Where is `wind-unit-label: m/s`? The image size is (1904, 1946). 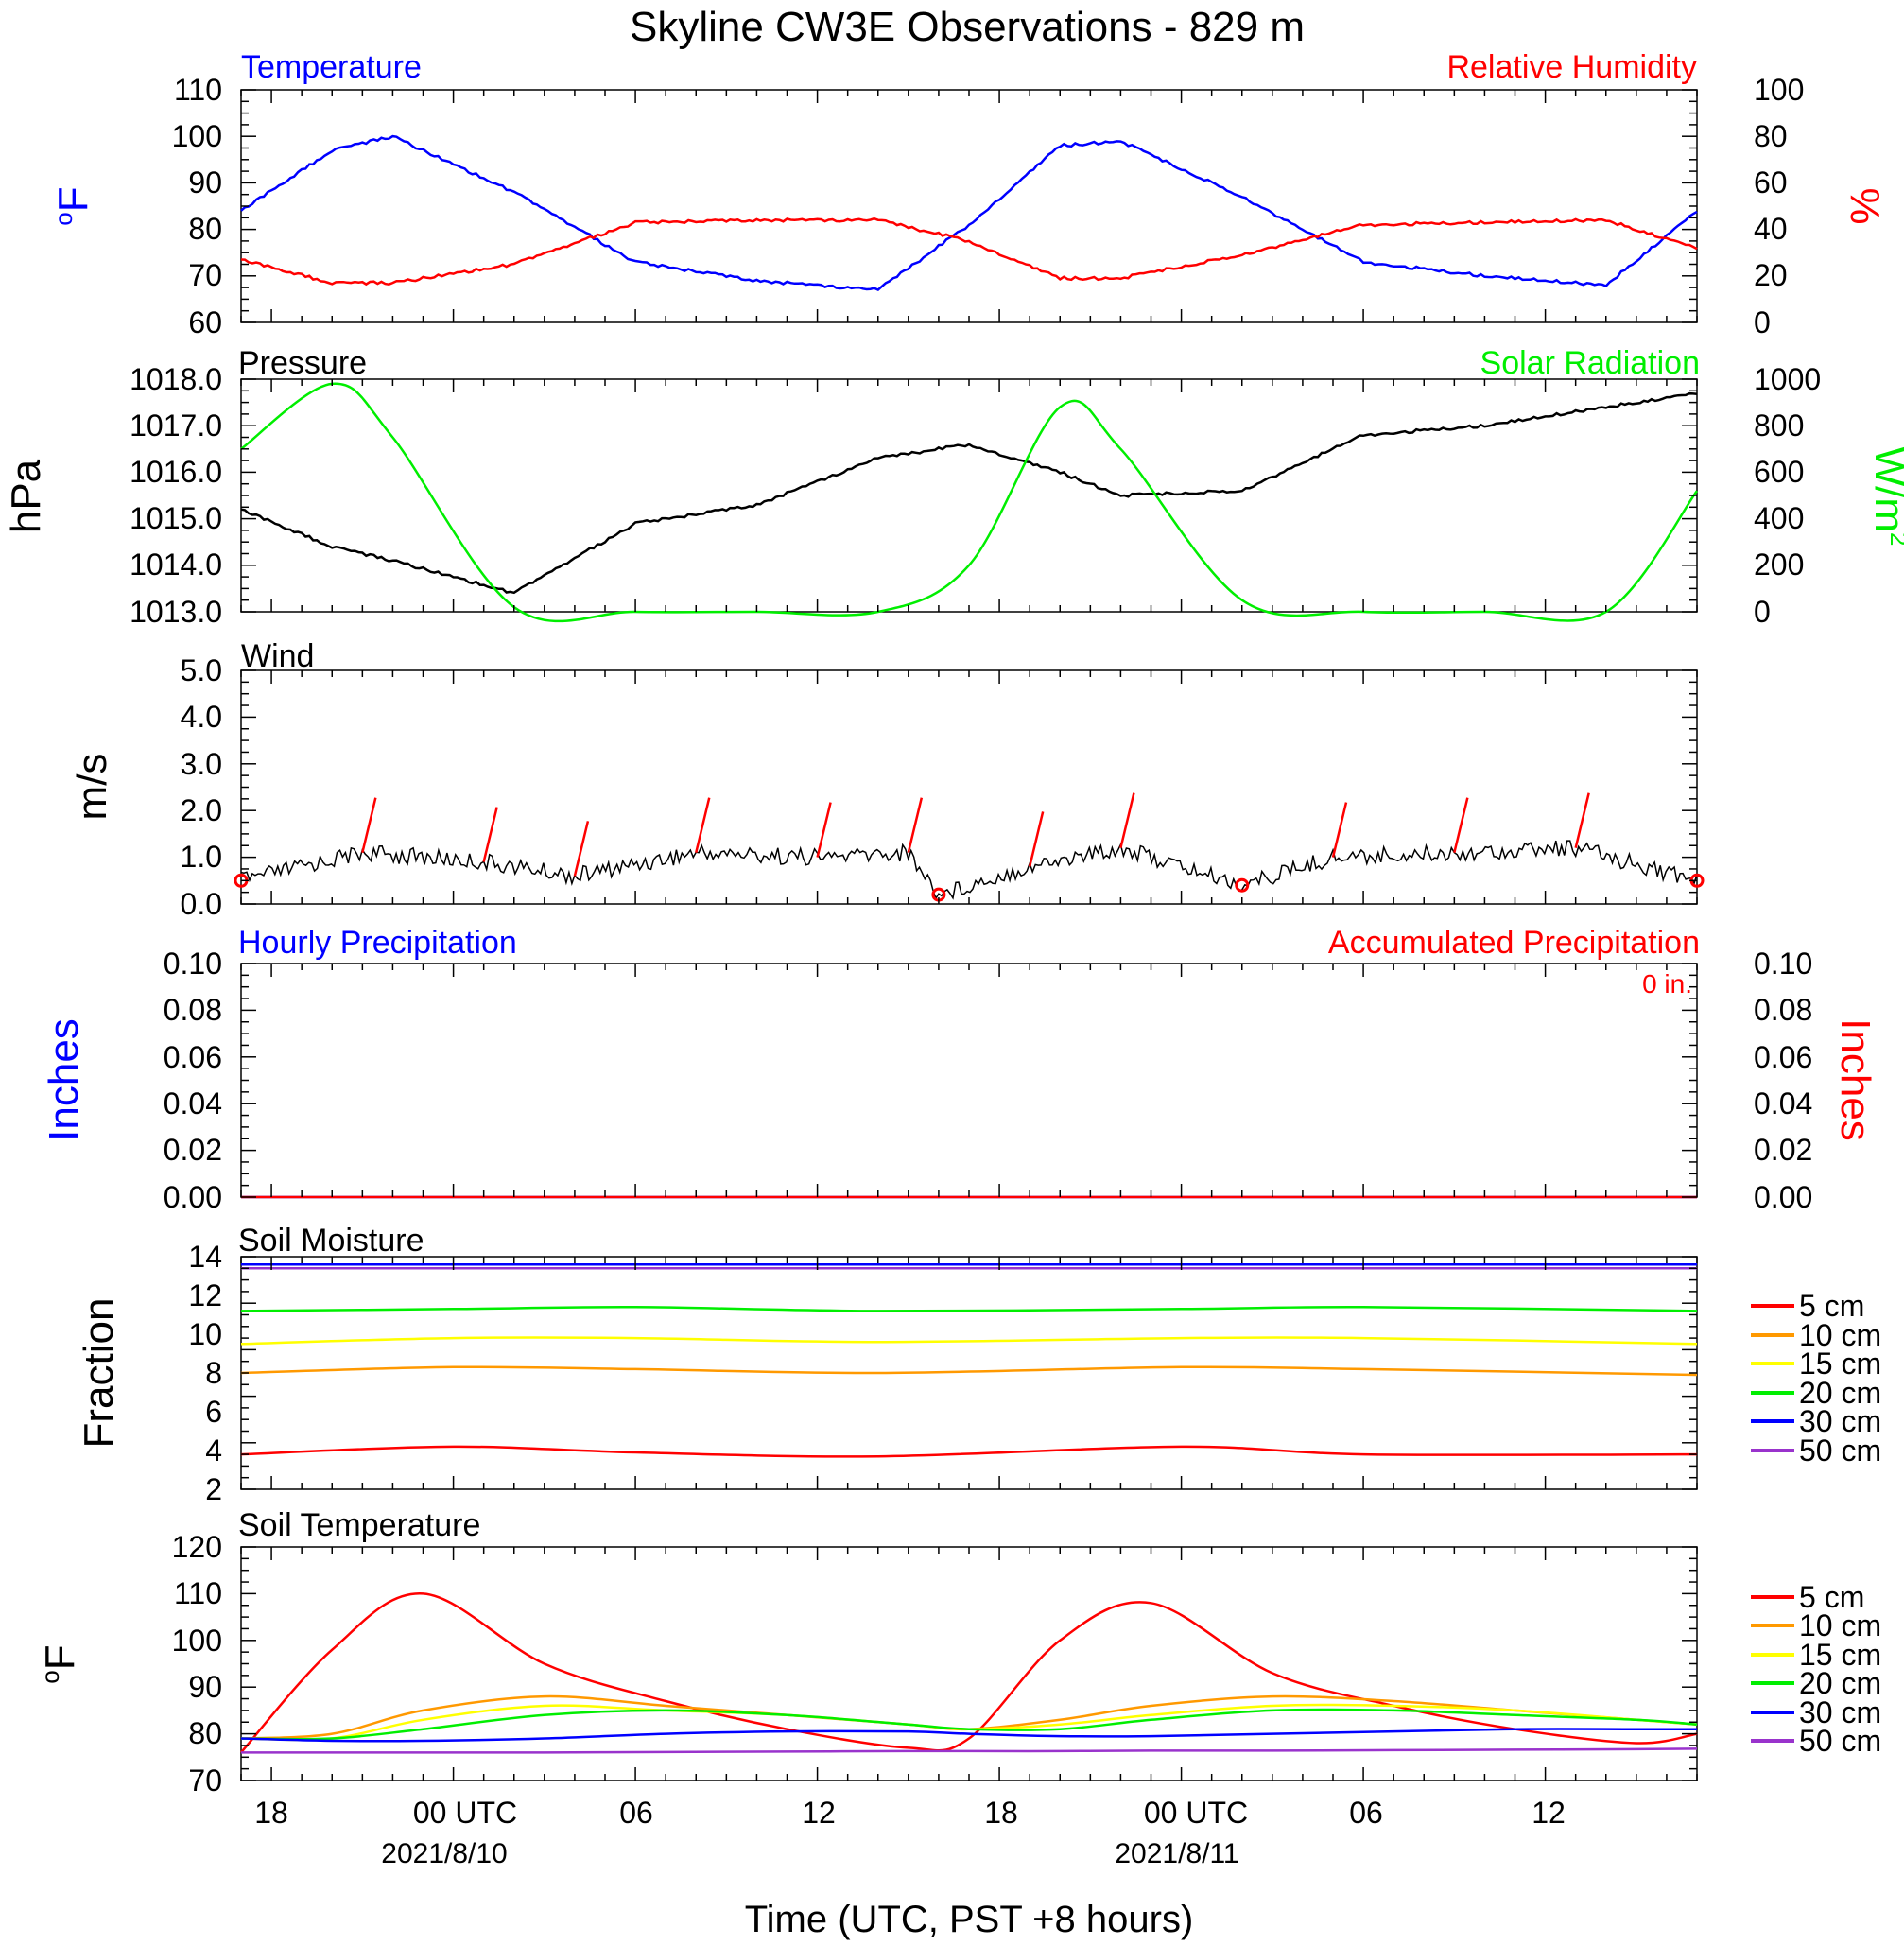
wind-unit-label: m/s is located at coordinates (92, 787).